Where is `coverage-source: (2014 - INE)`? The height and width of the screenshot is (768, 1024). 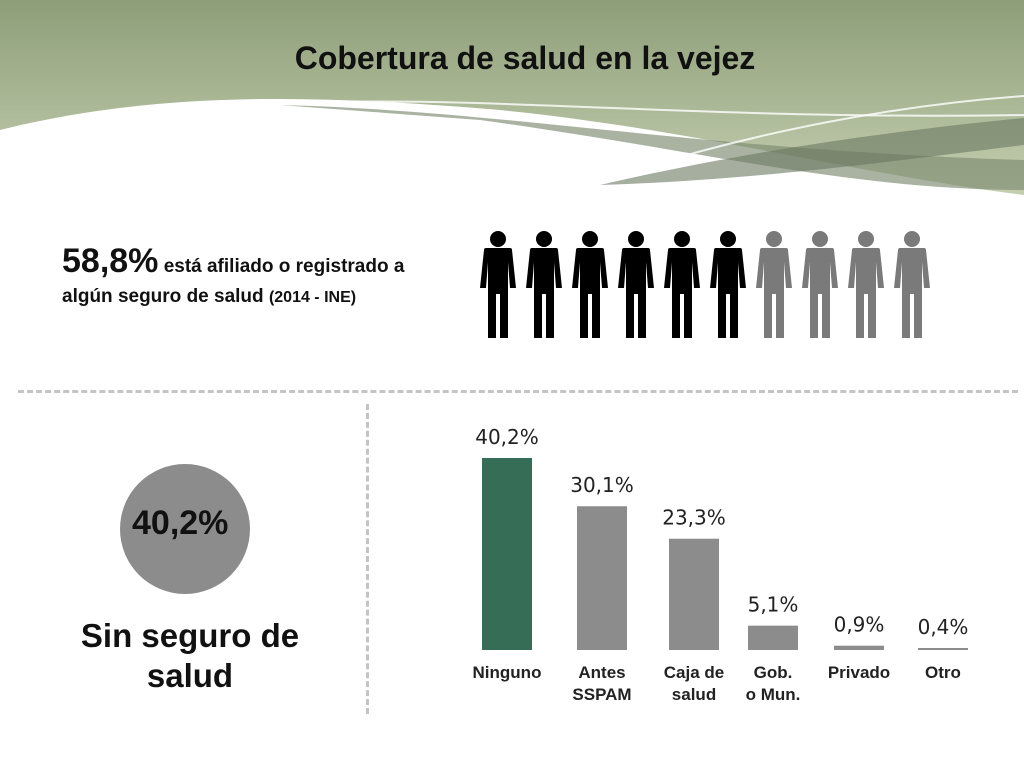 coverage-source: (2014 - INE) is located at coordinates (312, 297).